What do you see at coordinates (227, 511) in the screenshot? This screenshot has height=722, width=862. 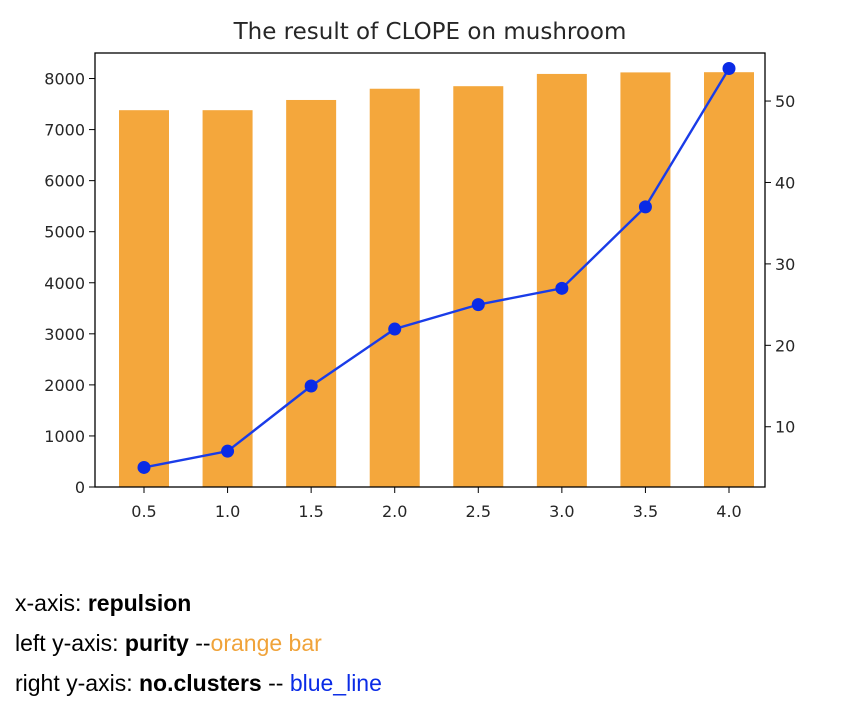 I see `x-tick-label: 1.0` at bounding box center [227, 511].